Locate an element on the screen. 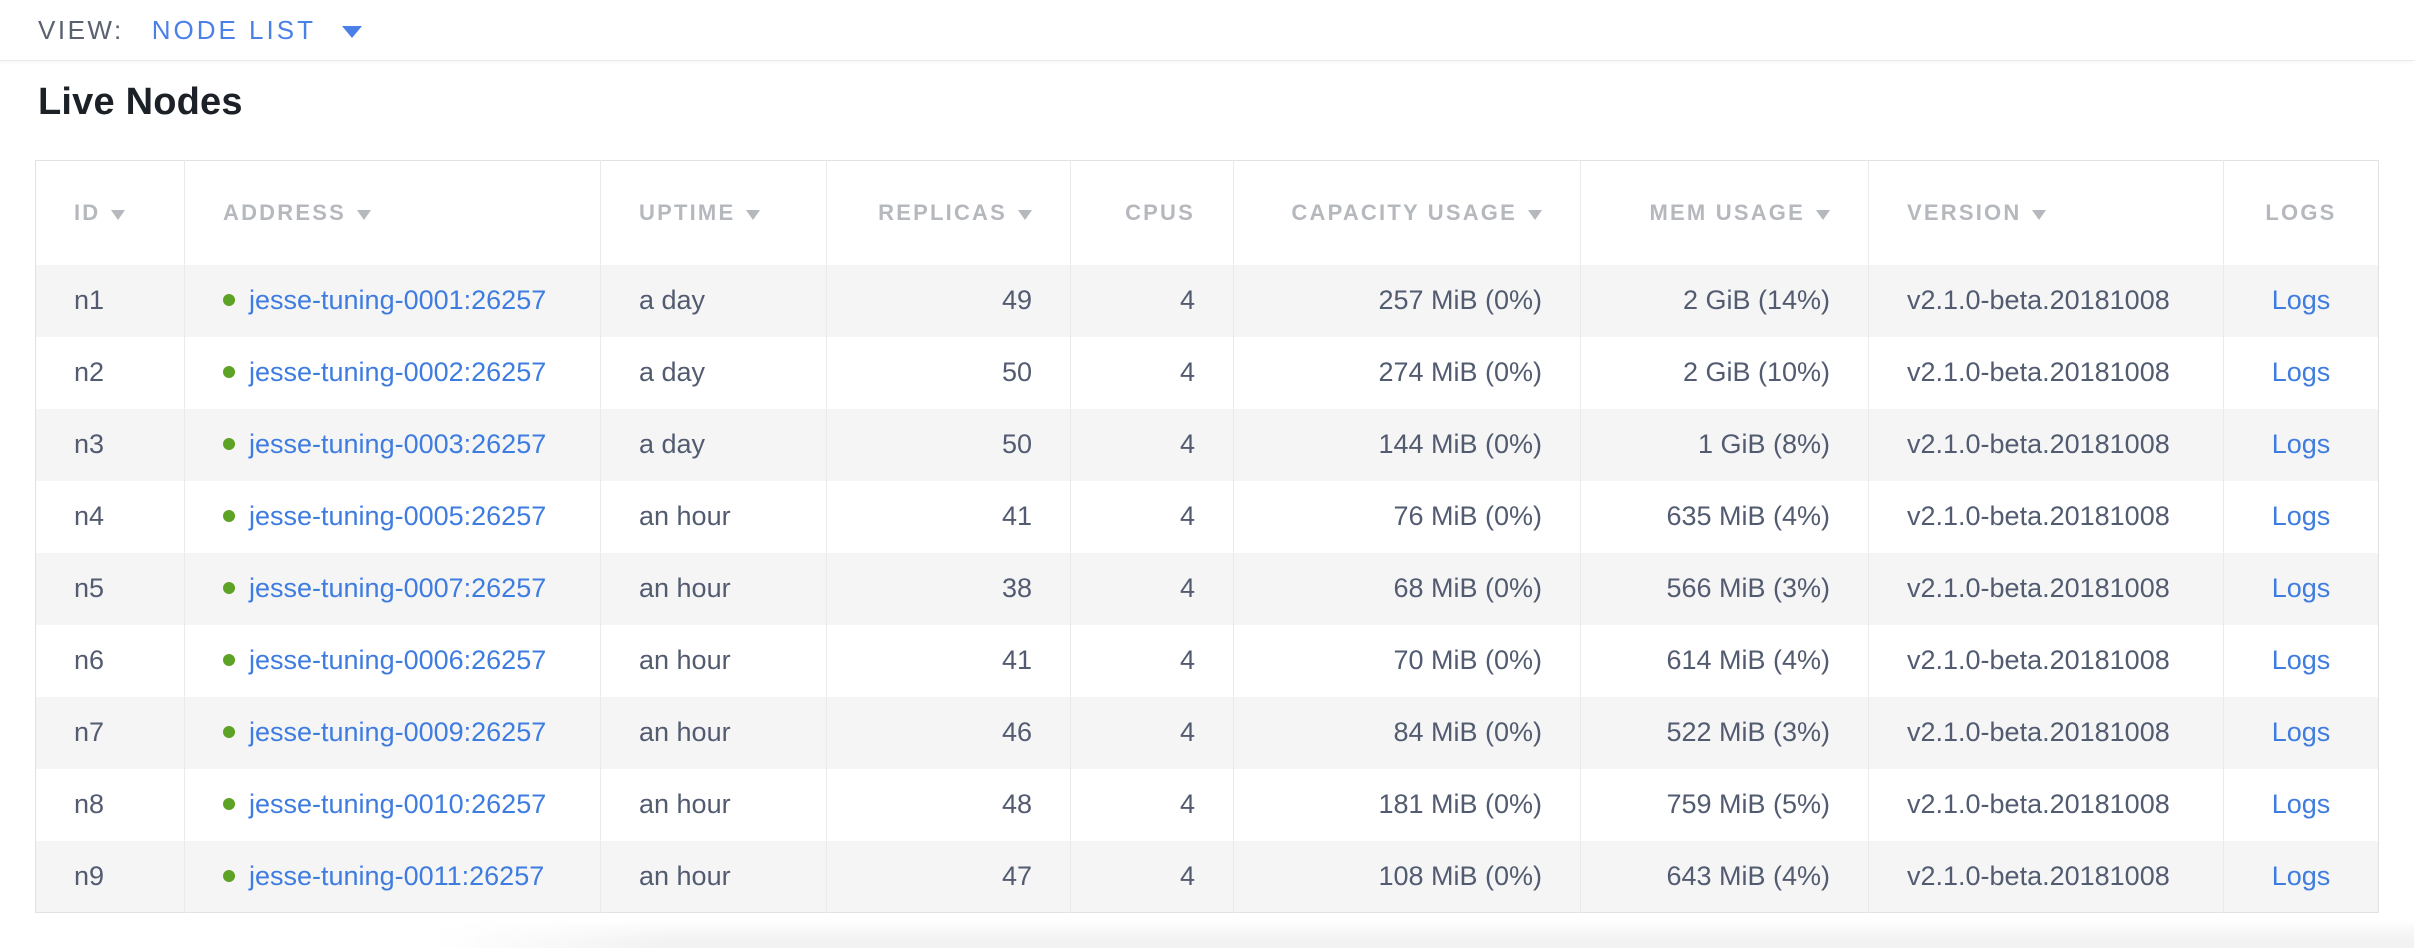 The height and width of the screenshot is (948, 2414). column-header-id: ID is located at coordinates (110, 212).